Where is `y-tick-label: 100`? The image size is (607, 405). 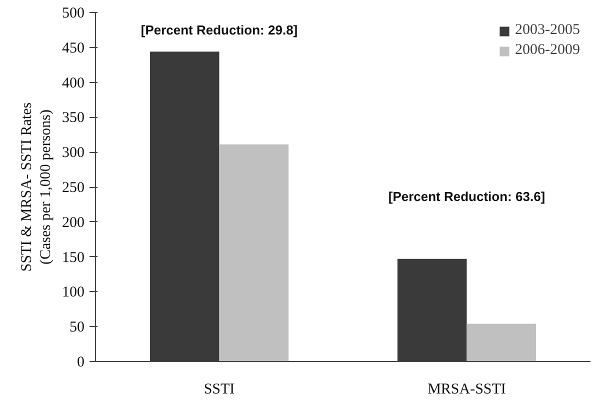
y-tick-label: 100 is located at coordinates (73, 292).